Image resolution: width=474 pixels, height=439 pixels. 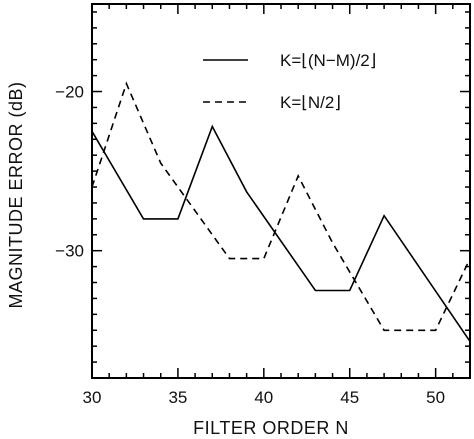 I want to click on legend-label-2: K=⌊N/2⌋, so click(x=310, y=102).